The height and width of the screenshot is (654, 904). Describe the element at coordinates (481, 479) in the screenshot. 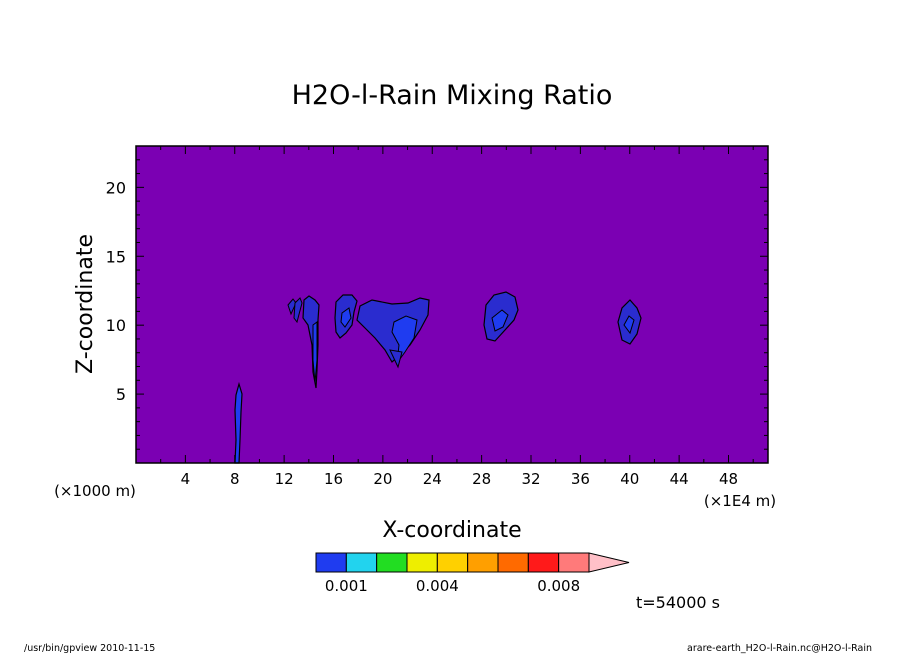

I see `x-tick-label: 28` at that location.